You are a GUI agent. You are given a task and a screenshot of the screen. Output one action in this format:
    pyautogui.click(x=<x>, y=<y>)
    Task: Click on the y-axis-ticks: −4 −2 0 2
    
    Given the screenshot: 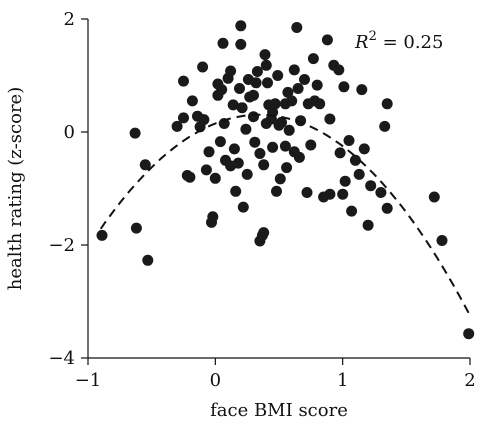 What is the action you would take?
    pyautogui.click(x=68, y=189)
    